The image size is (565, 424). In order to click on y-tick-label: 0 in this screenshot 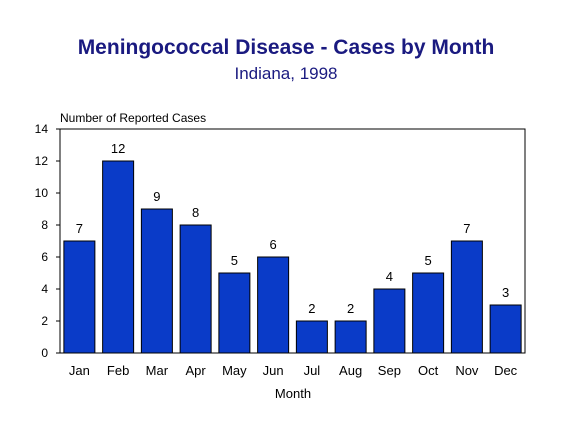, I will do `click(44, 353)`.